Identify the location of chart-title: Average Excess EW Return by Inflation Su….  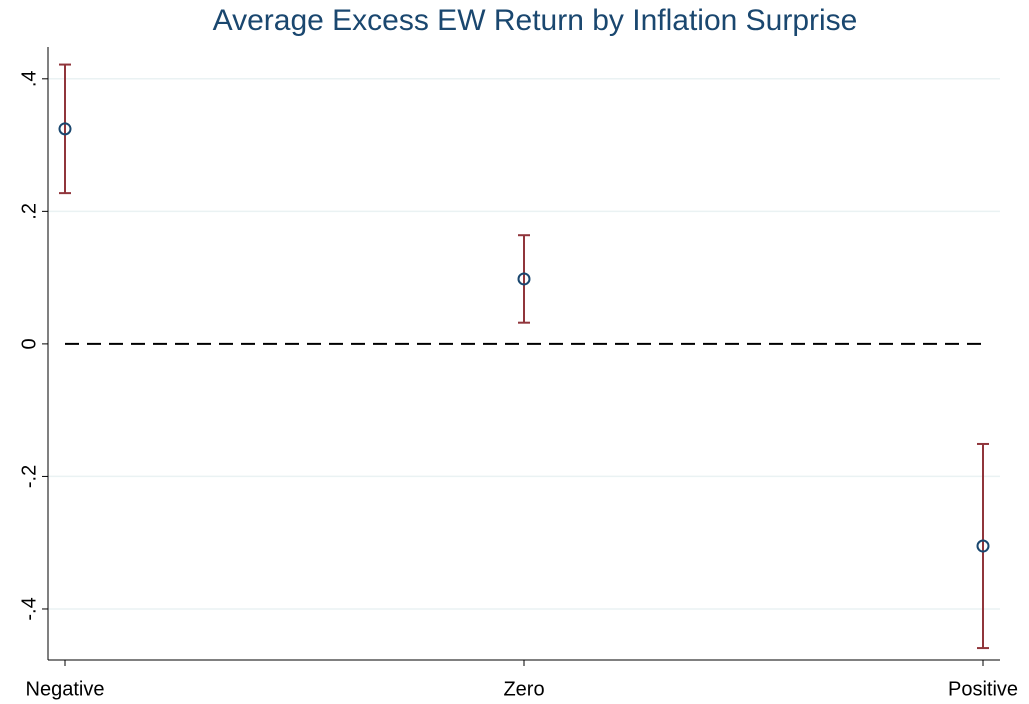
(535, 20).